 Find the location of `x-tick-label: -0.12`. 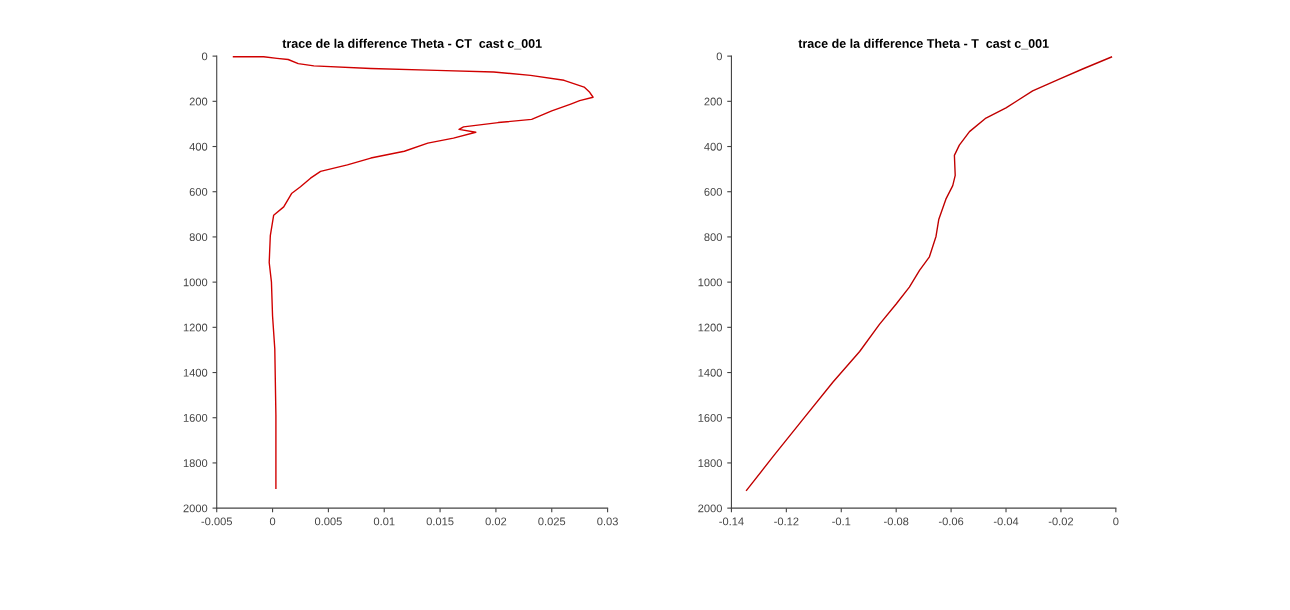

x-tick-label: -0.12 is located at coordinates (786, 521).